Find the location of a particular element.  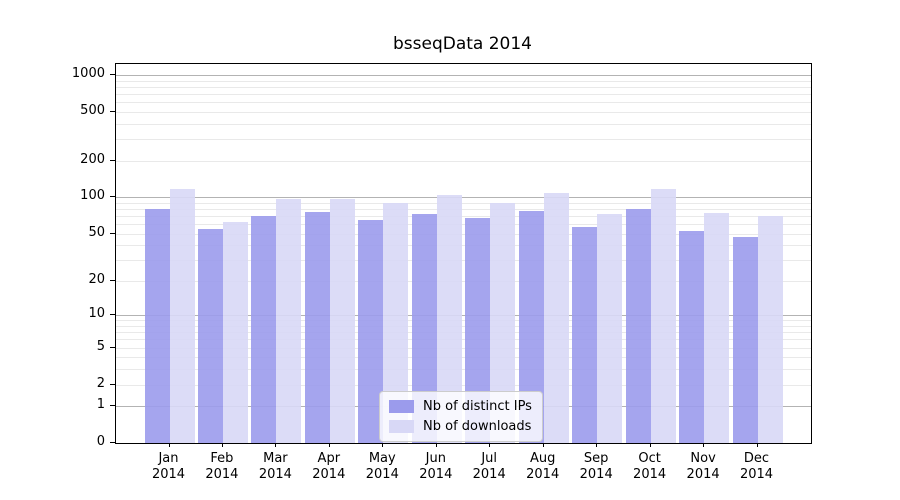

x-tick-label: Jan 2014 is located at coordinates (169, 467).